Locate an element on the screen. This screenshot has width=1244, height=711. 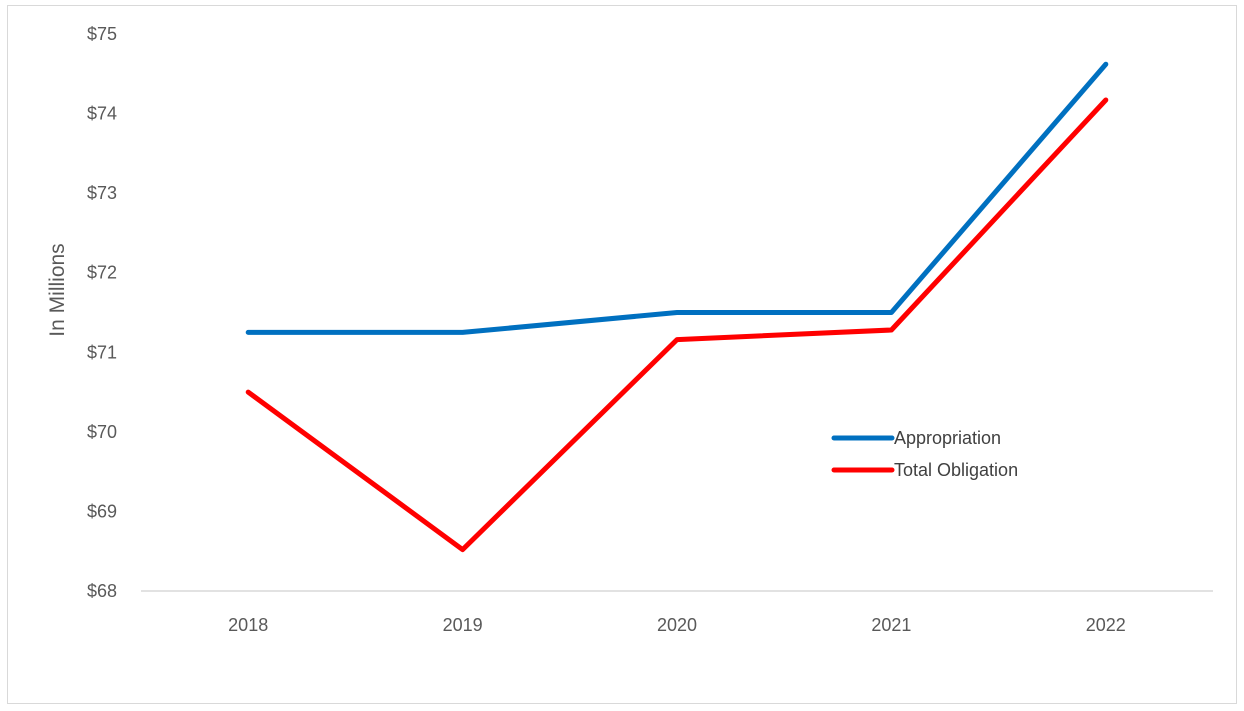
y-axis-title: In Millions is located at coordinates (57, 289).